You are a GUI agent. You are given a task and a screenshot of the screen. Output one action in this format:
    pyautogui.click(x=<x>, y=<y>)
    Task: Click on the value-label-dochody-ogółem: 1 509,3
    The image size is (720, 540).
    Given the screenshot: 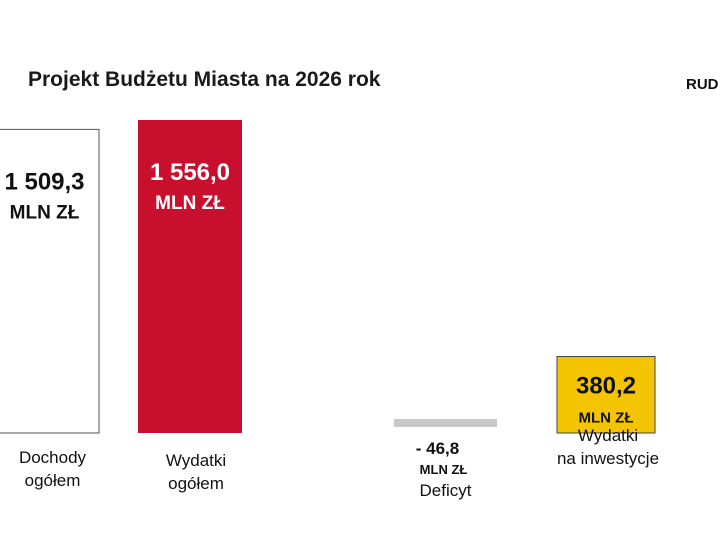 What is the action you would take?
    pyautogui.click(x=44, y=181)
    